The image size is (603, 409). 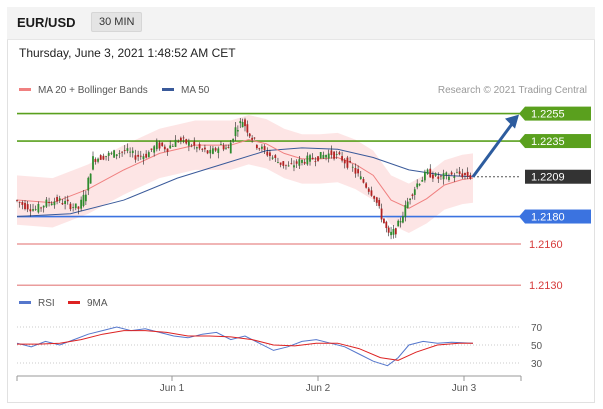 What do you see at coordinates (25, 302) in the screenshot?
I see `rsi-legend-swatch` at bounding box center [25, 302].